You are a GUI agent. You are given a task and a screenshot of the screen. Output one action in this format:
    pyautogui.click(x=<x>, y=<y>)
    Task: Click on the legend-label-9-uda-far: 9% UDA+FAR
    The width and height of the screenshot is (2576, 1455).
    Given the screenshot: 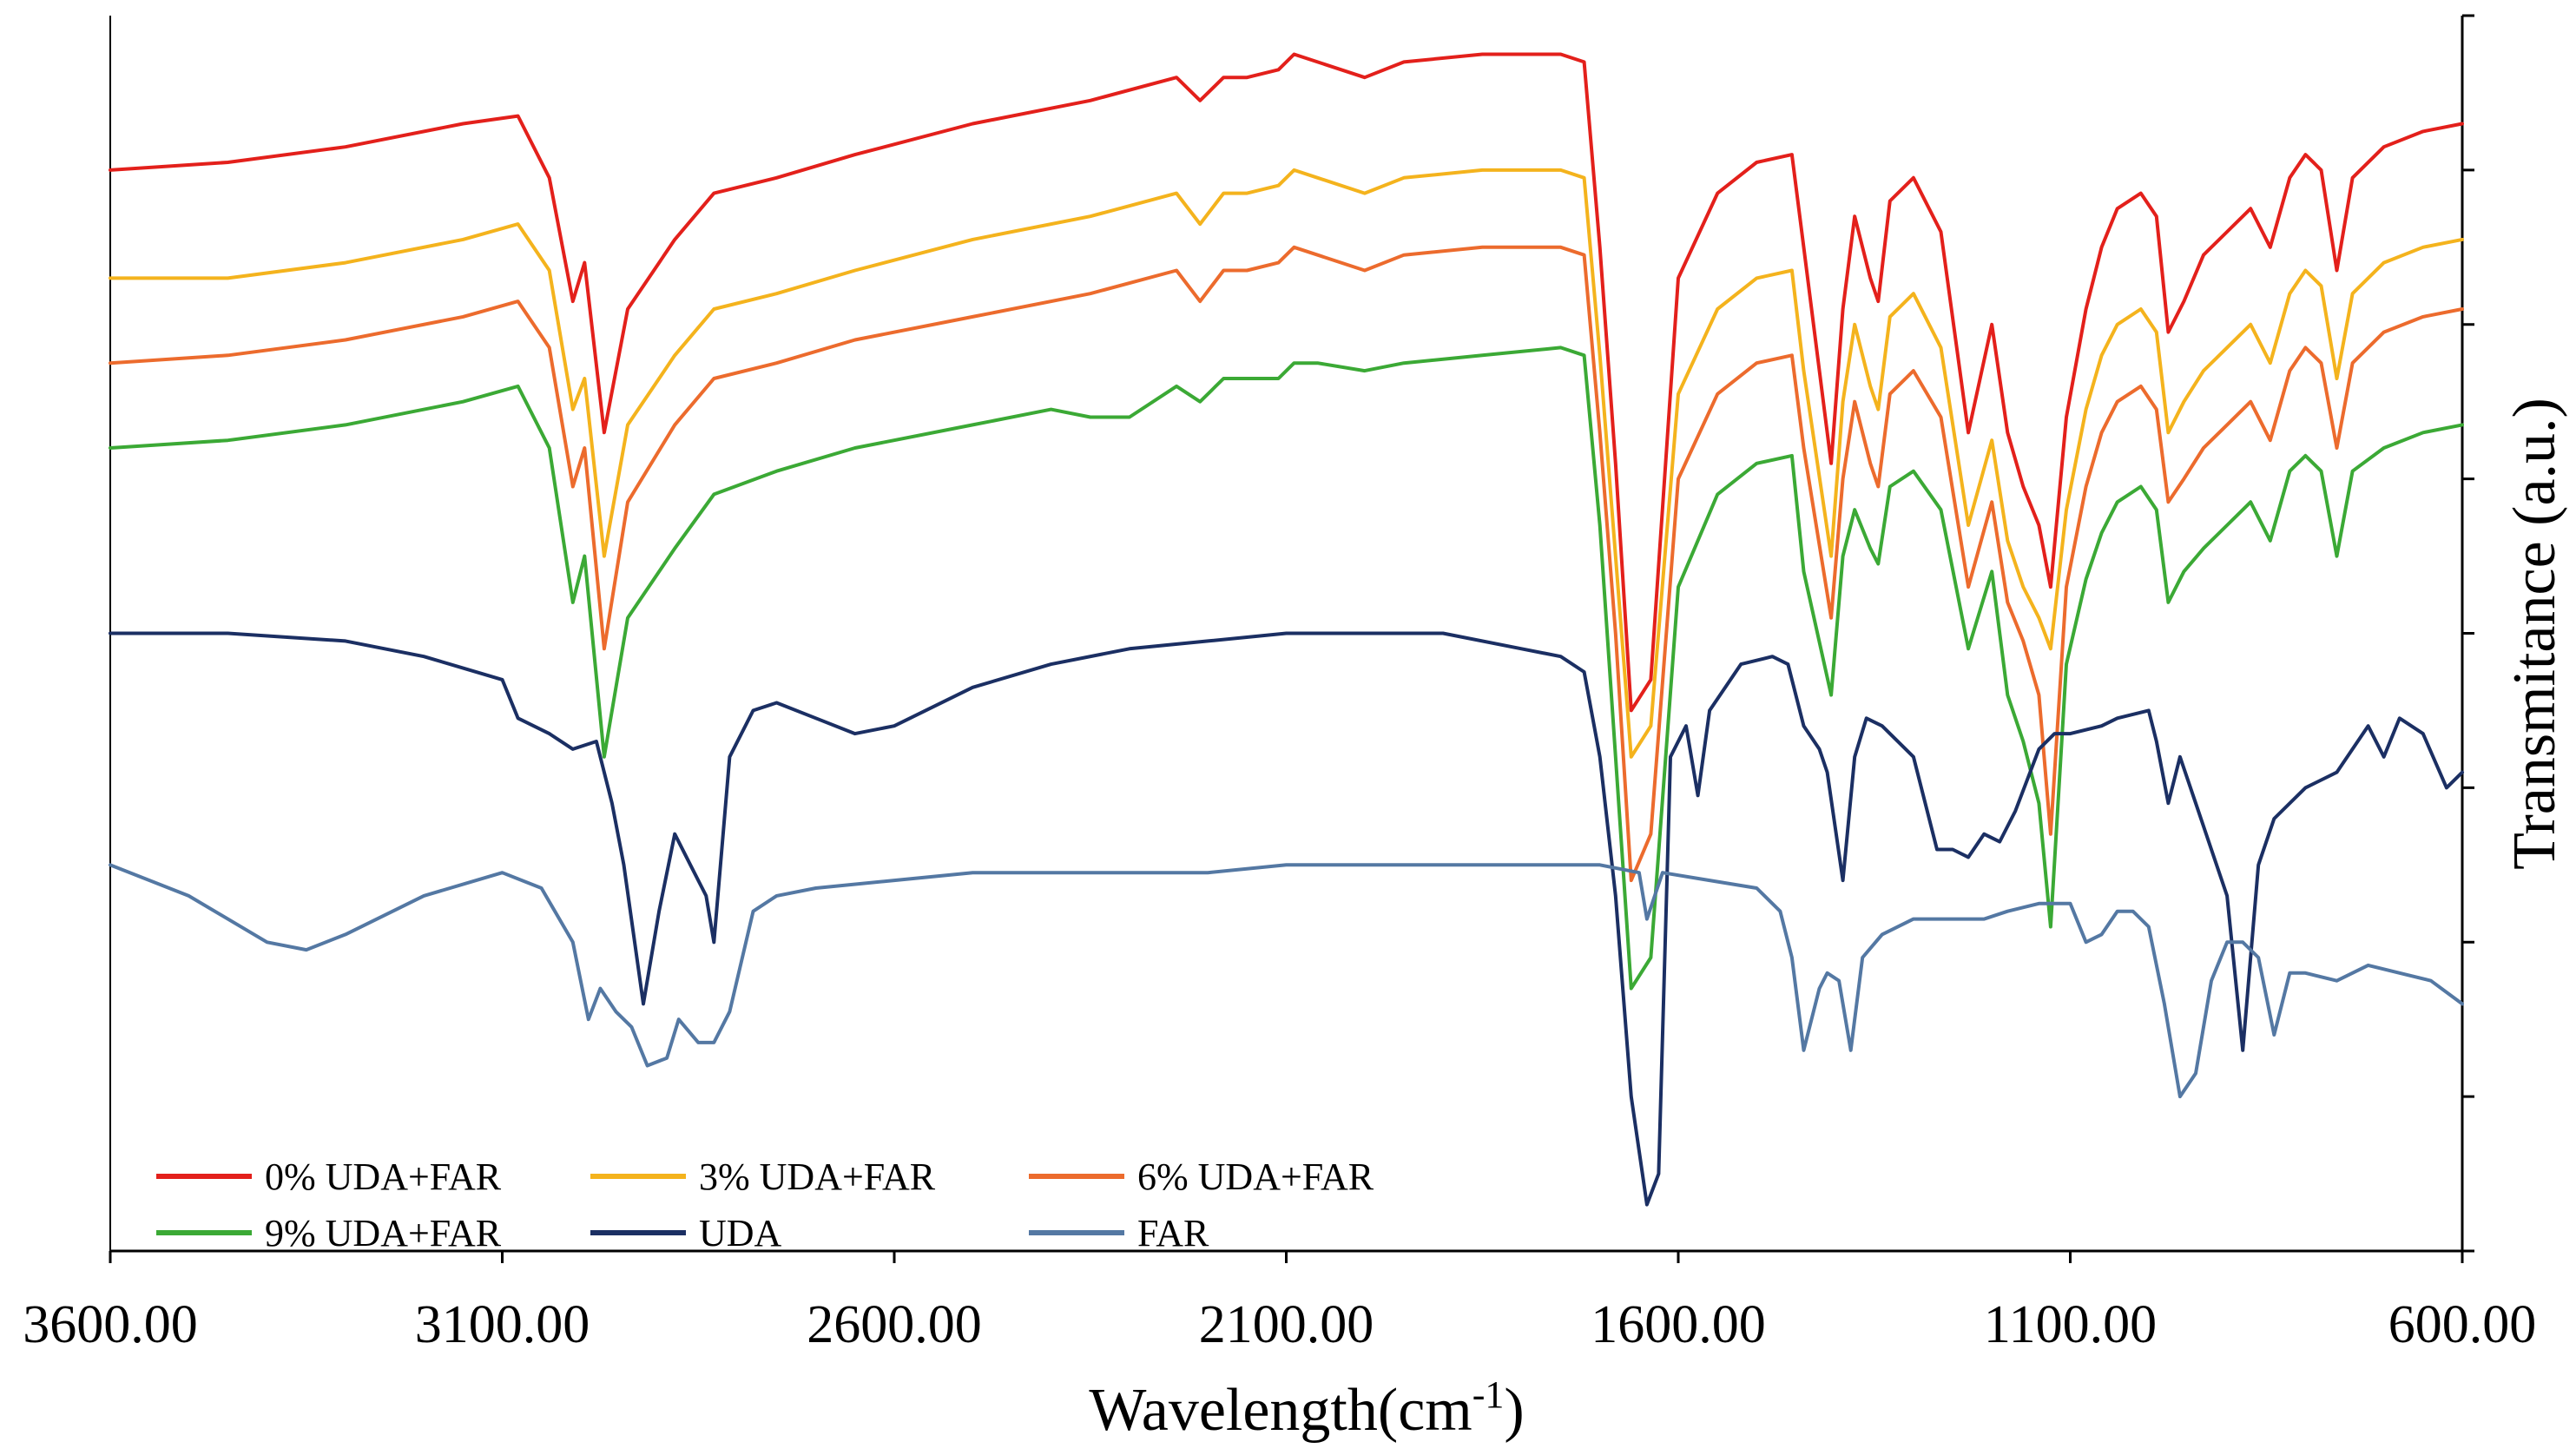 What is the action you would take?
    pyautogui.click(x=383, y=1233)
    